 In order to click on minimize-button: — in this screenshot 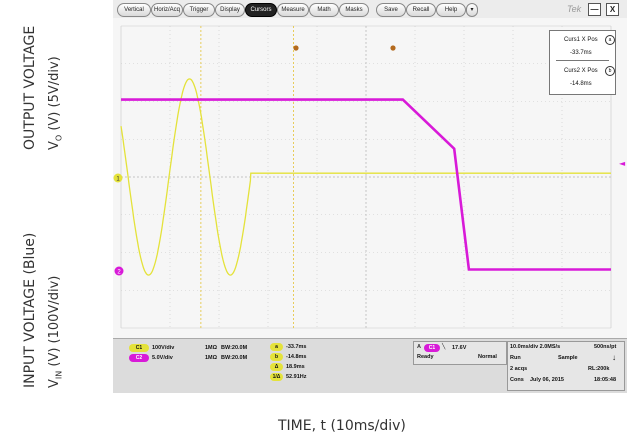, I will do `click(594, 9)`.